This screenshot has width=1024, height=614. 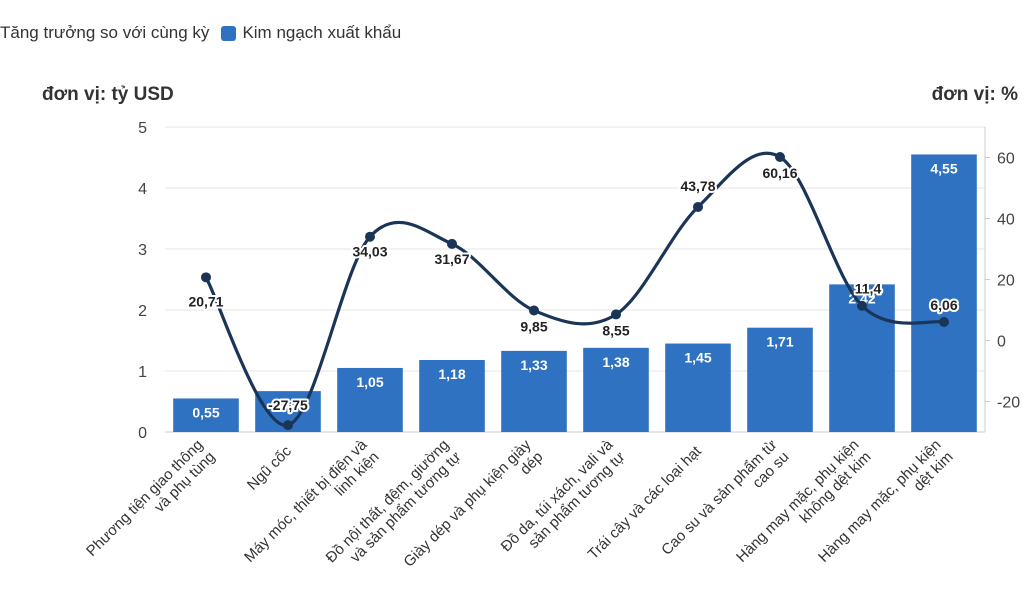 I want to click on bar-value-label: 1,45, so click(x=697, y=358).